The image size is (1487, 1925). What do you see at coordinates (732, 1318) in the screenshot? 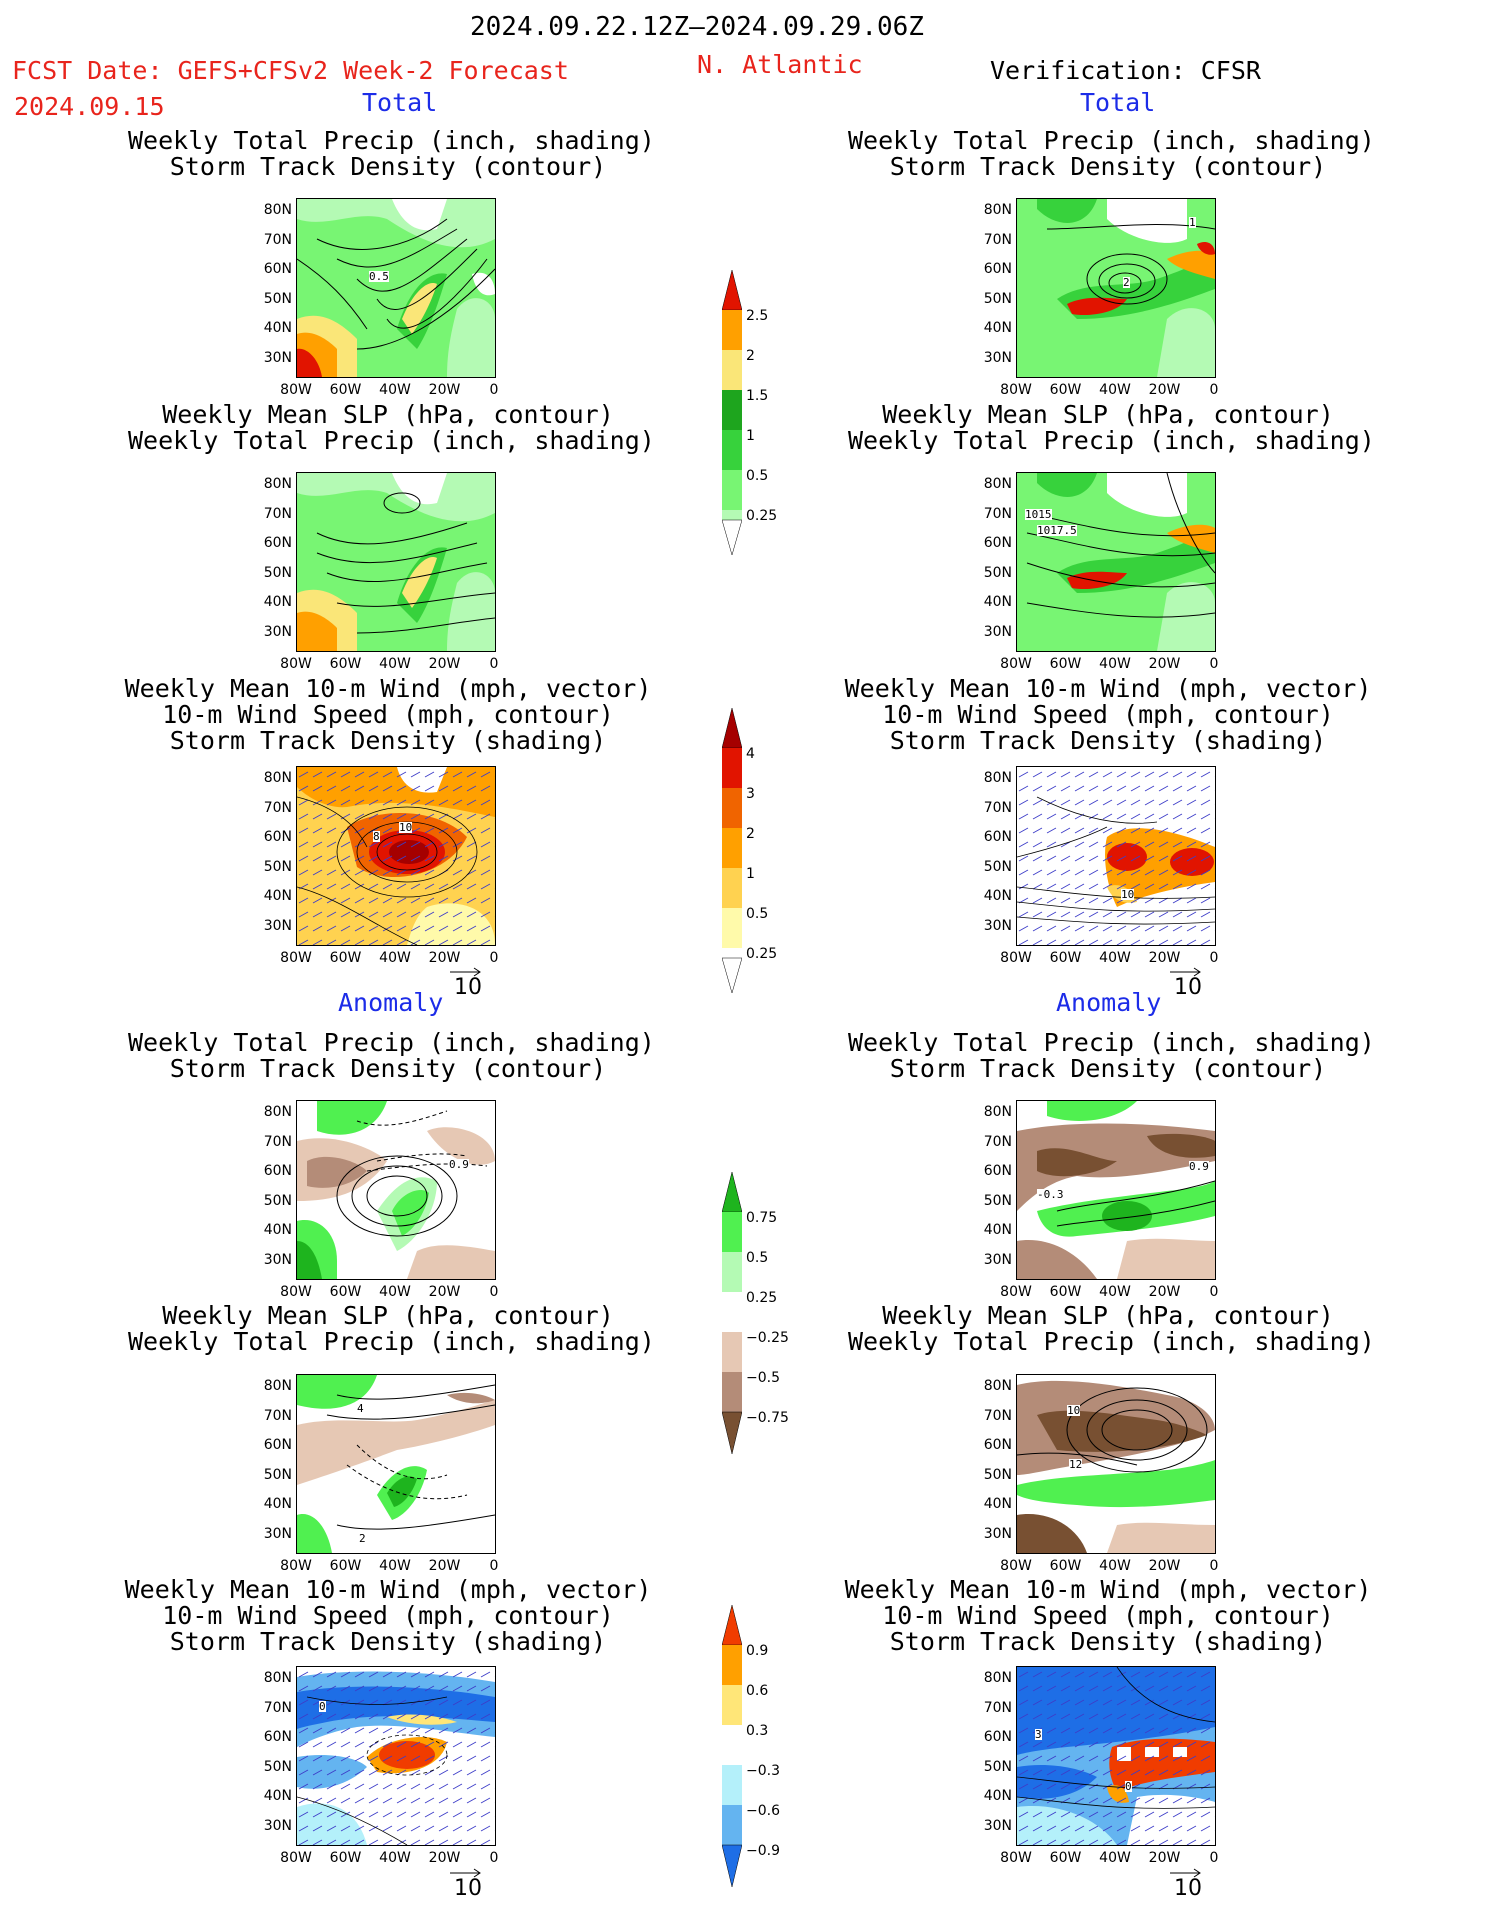
I see `colorbar-precip-anom` at bounding box center [732, 1318].